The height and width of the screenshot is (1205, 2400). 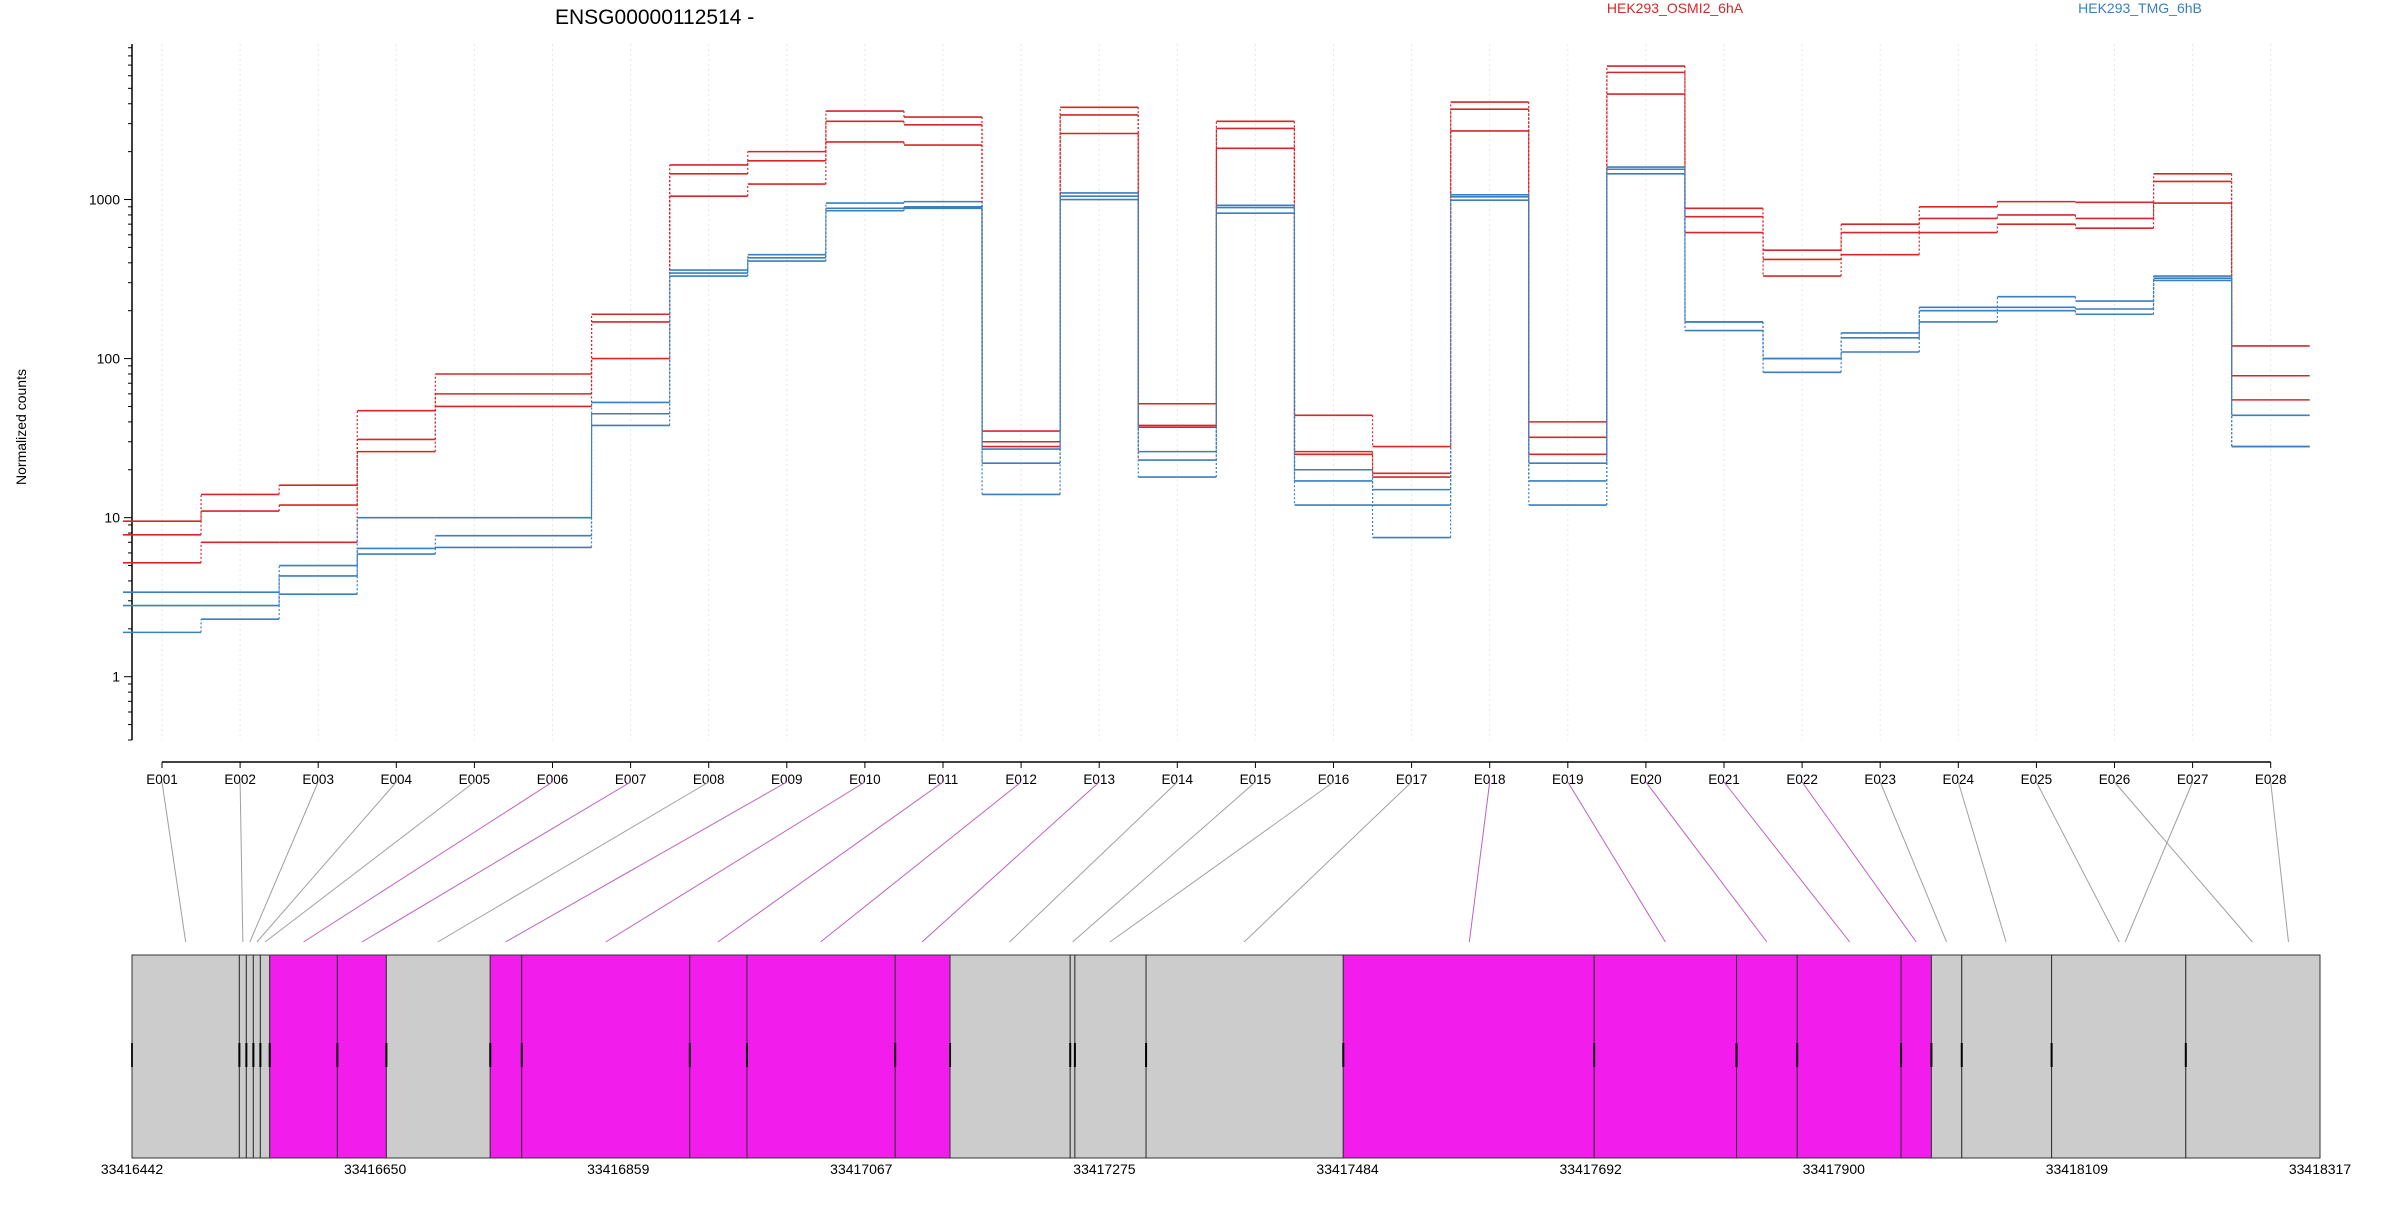 I want to click on x-tick-label-E009: E009, so click(x=787, y=779).